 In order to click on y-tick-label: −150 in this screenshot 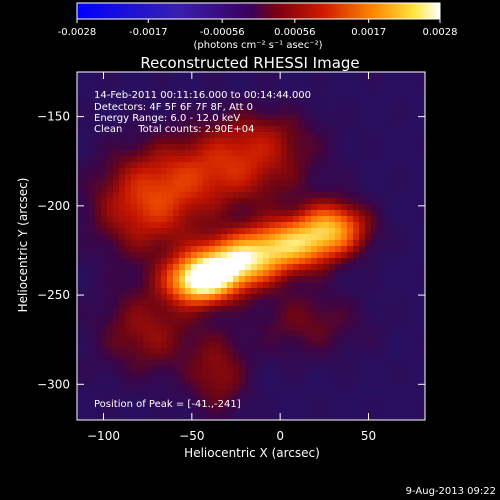, I will do `click(53, 117)`.